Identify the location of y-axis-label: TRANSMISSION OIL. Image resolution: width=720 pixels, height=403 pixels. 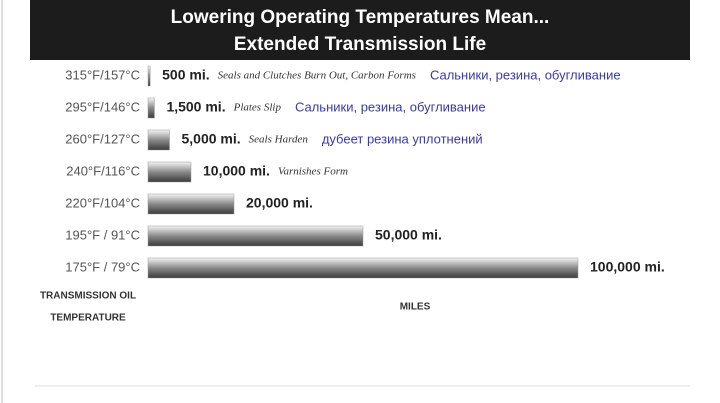
(88, 296).